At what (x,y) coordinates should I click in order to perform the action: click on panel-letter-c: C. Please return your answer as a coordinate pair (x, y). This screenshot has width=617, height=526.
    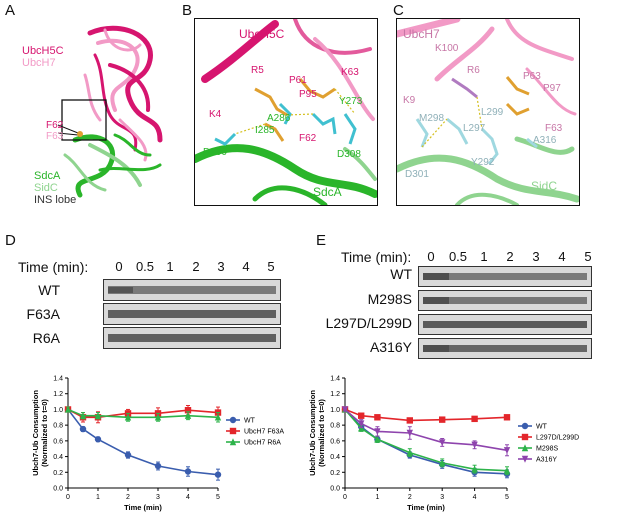
    Looking at the image, I should click on (398, 10).